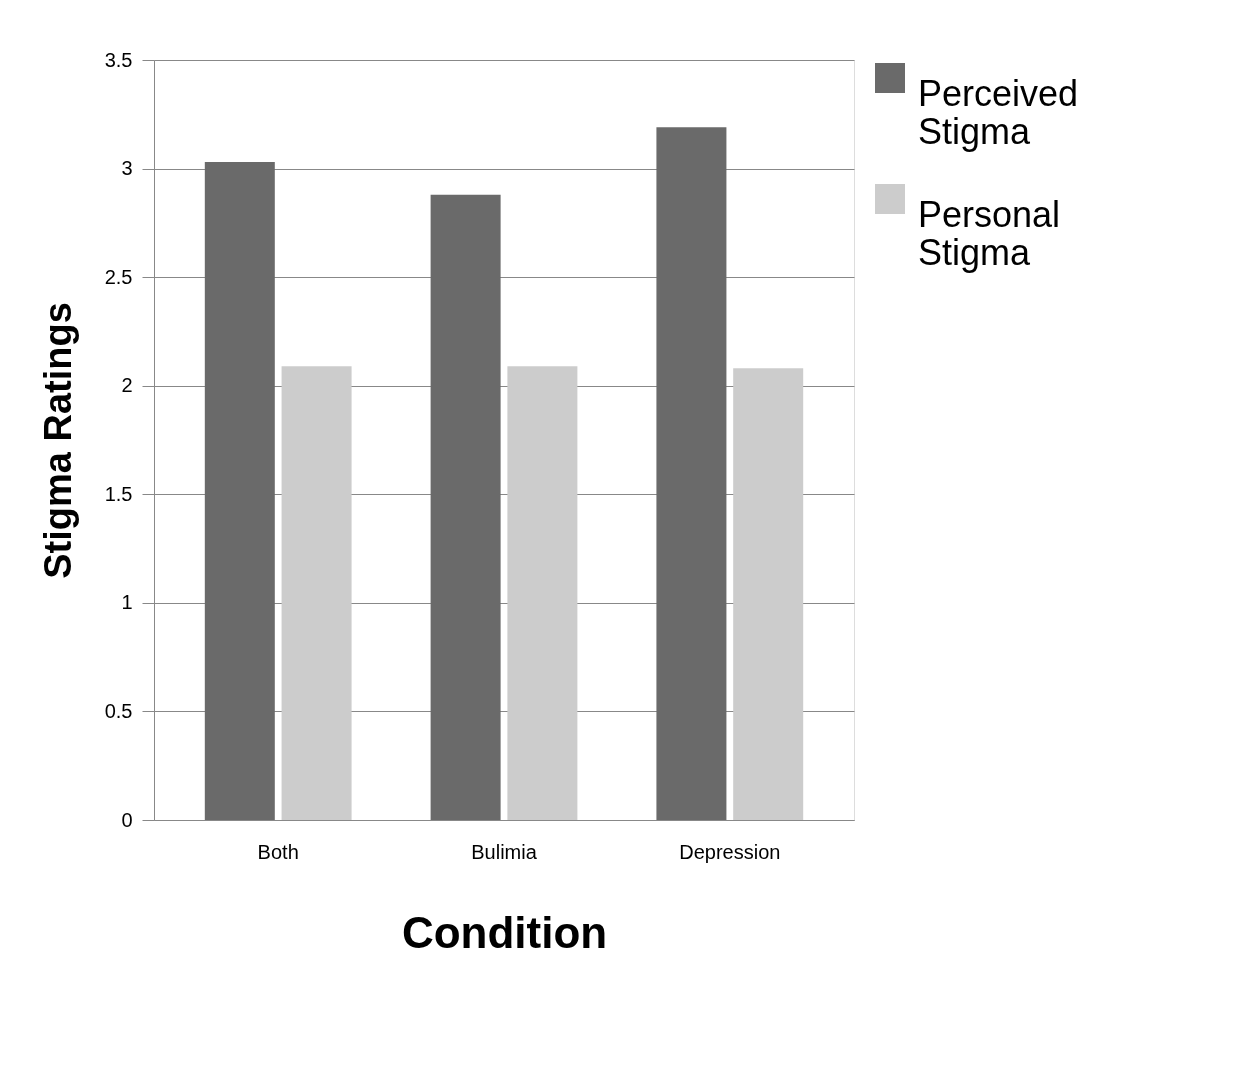 The width and height of the screenshot is (1250, 1065). Describe the element at coordinates (127, 168) in the screenshot. I see `y-tick-label: 3` at that location.